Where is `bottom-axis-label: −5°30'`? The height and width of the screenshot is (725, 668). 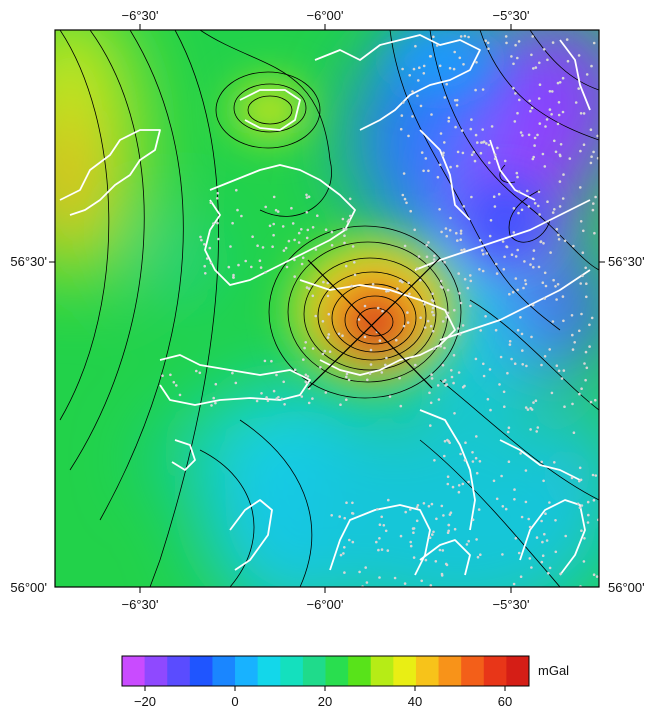
bottom-axis-label: −5°30' is located at coordinates (511, 604).